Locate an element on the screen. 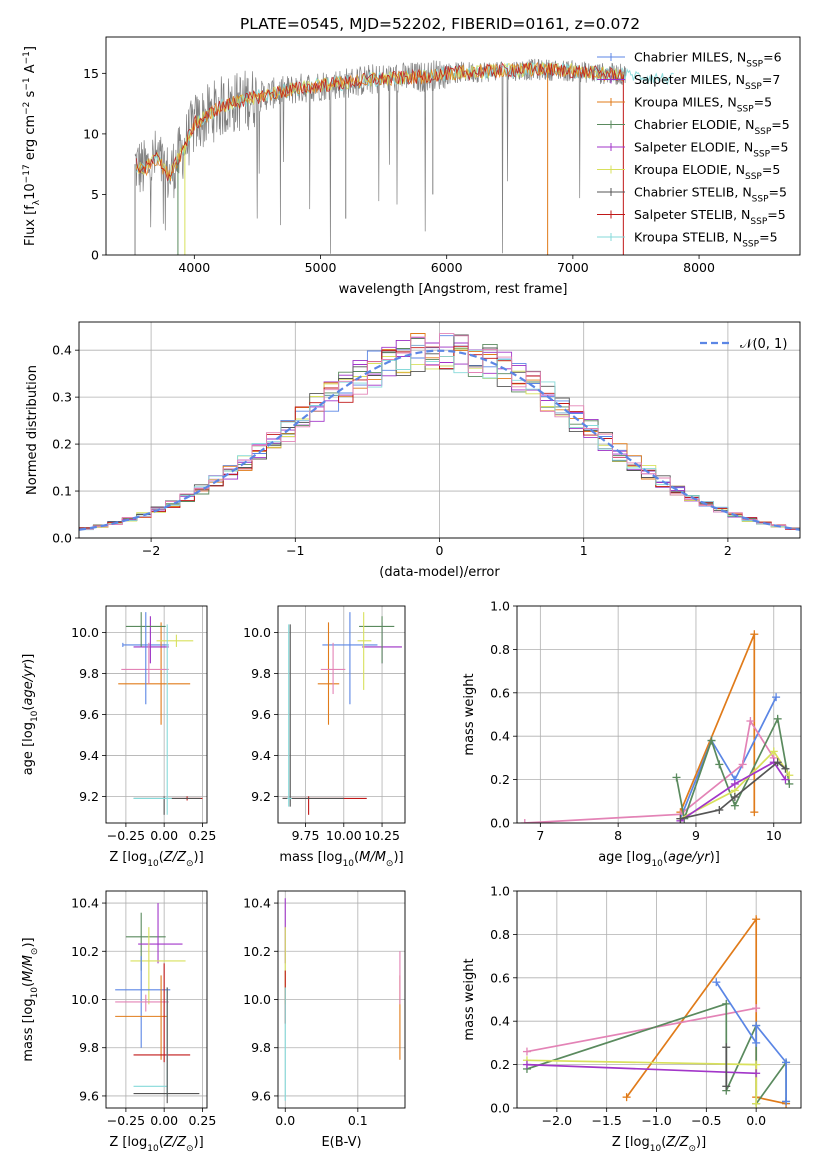 This screenshot has width=819, height=1170. histogram-step is located at coordinates (439, 431).